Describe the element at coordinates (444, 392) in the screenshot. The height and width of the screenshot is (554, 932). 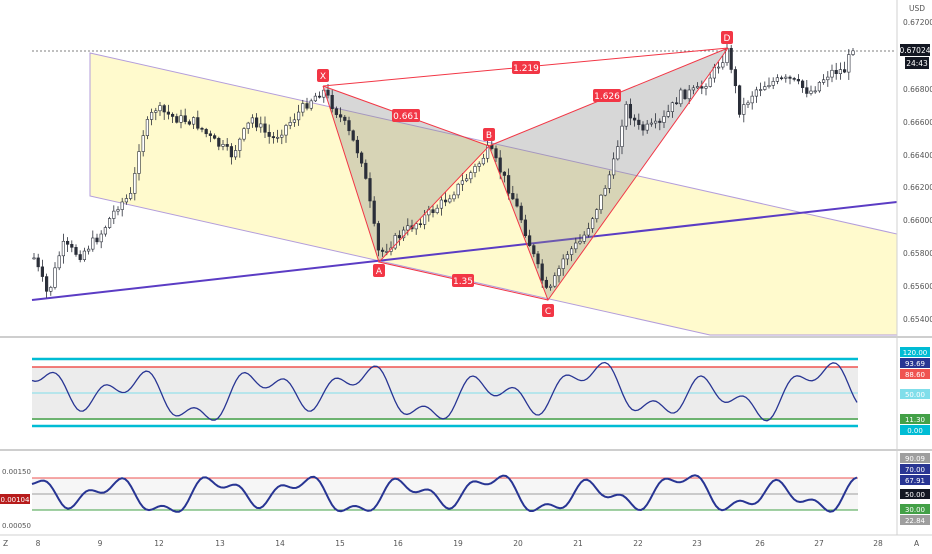
I see `oscillator-1-pane` at that location.